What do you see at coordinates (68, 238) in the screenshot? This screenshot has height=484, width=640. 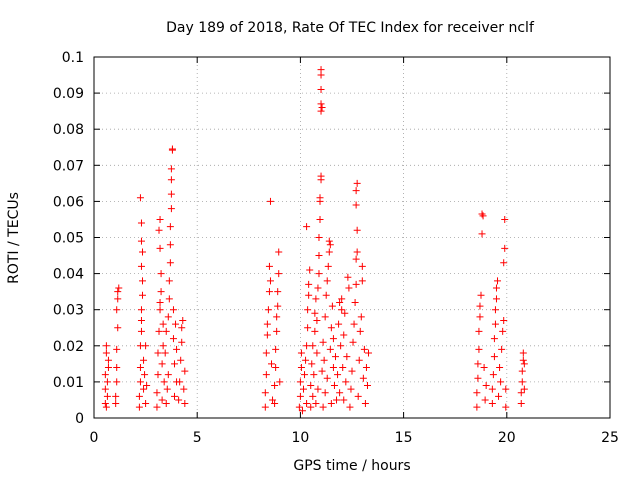 I see `y-tick-labels: 0 0.01 0.02 0.03 0.04 0.05 0.06 0.07 0.08 0.09 0.1` at bounding box center [68, 238].